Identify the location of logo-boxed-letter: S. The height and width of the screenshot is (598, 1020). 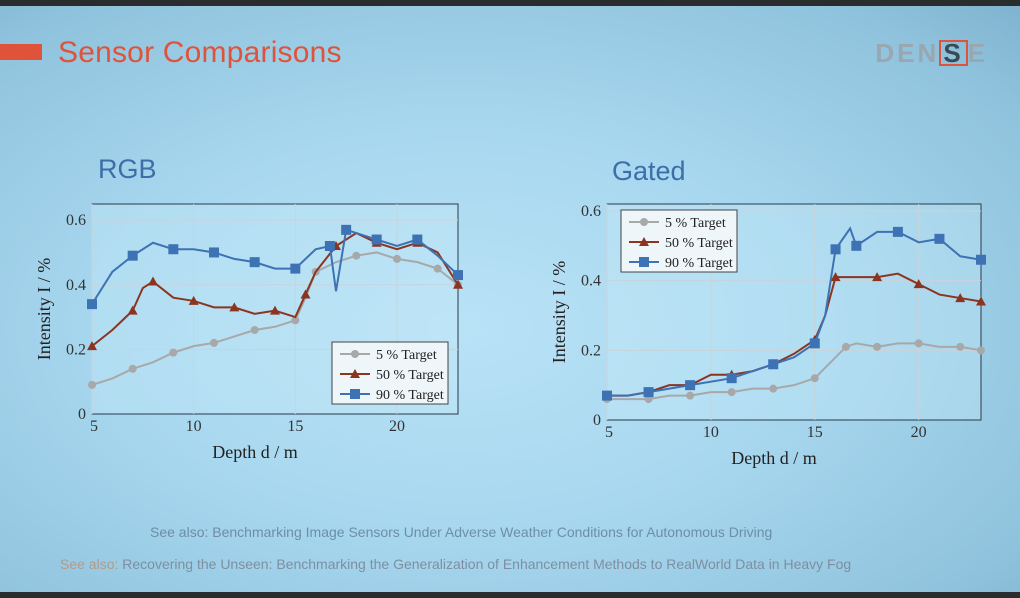
(953, 53).